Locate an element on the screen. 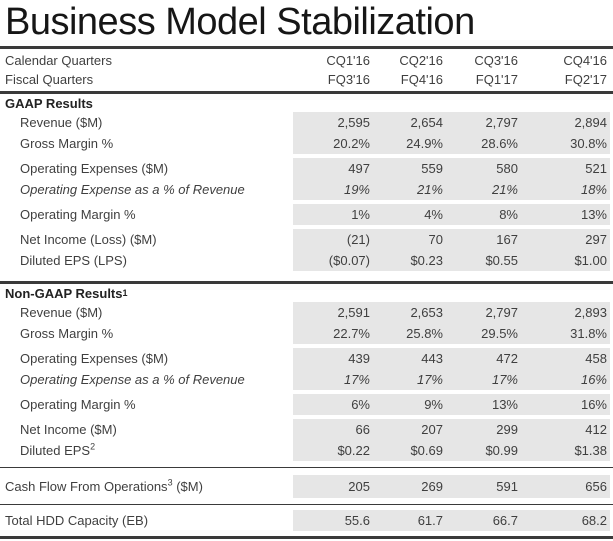 Image resolution: width=613 pixels, height=541 pixels. cell-value: 2,595 is located at coordinates (333, 122).